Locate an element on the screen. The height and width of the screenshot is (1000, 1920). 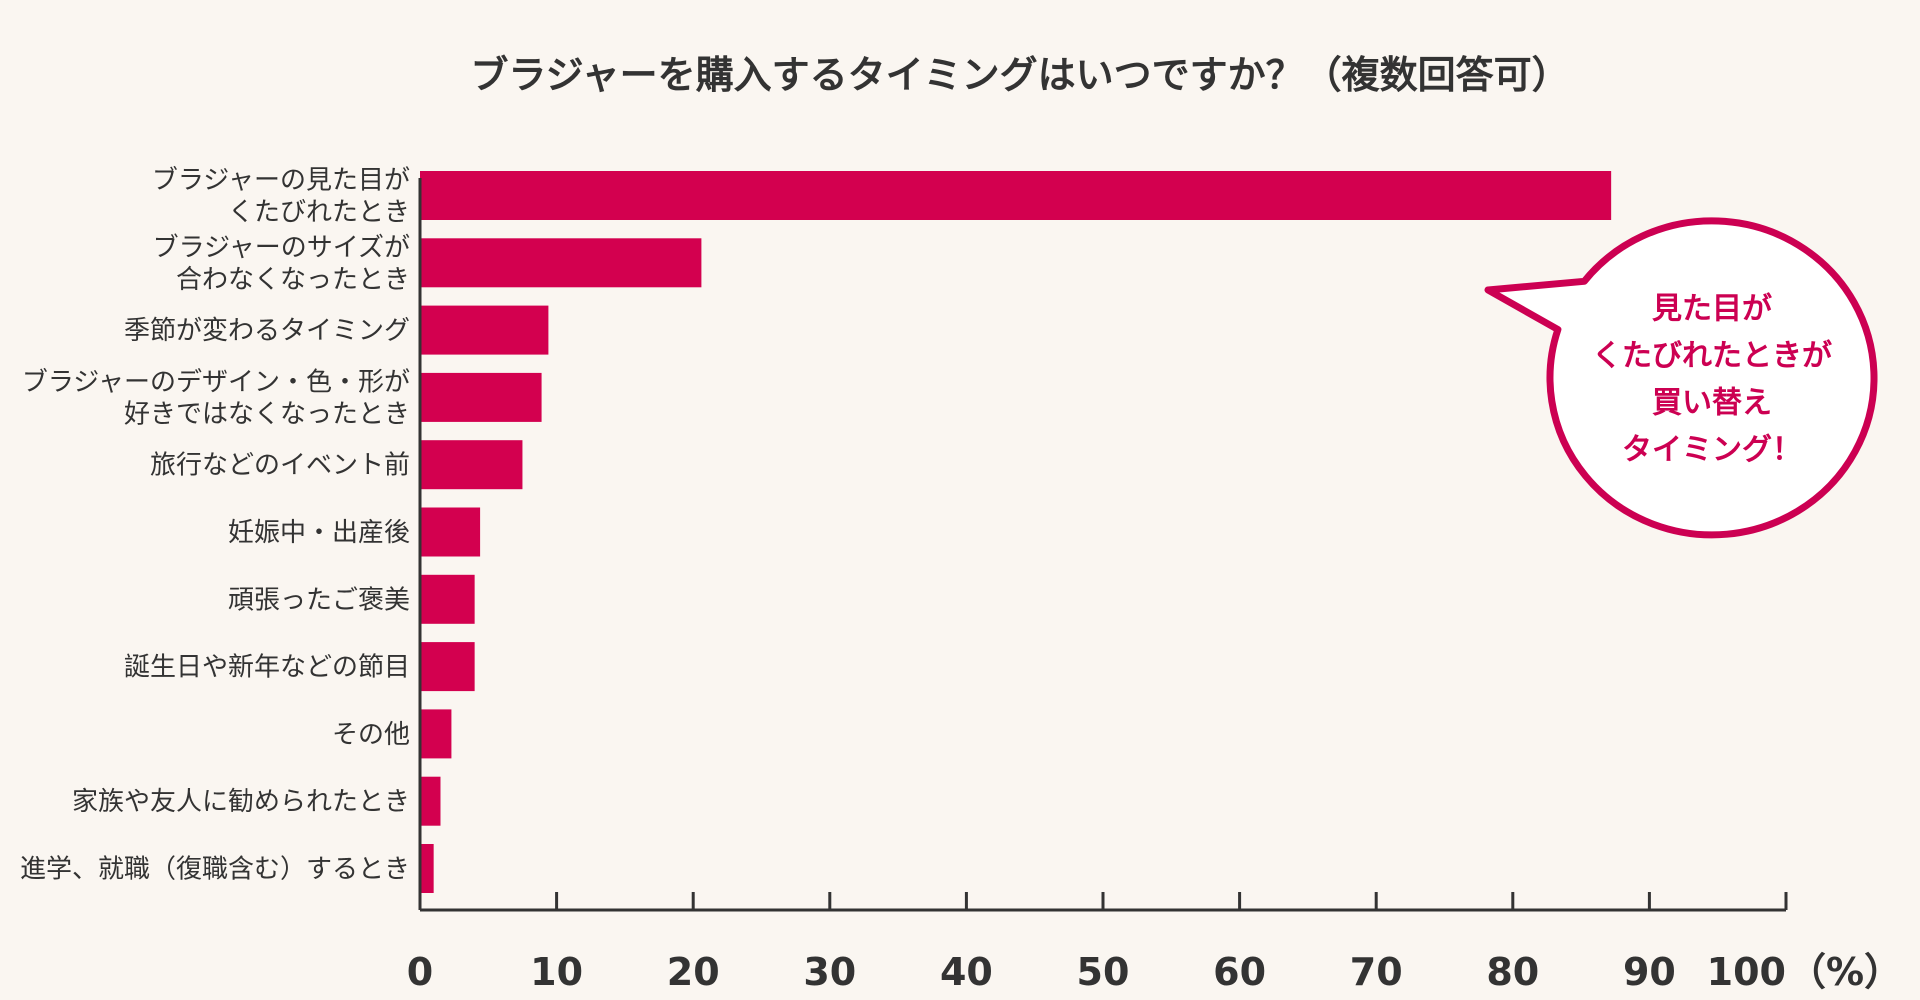
x-tick-label: 50 is located at coordinates (1103, 972).